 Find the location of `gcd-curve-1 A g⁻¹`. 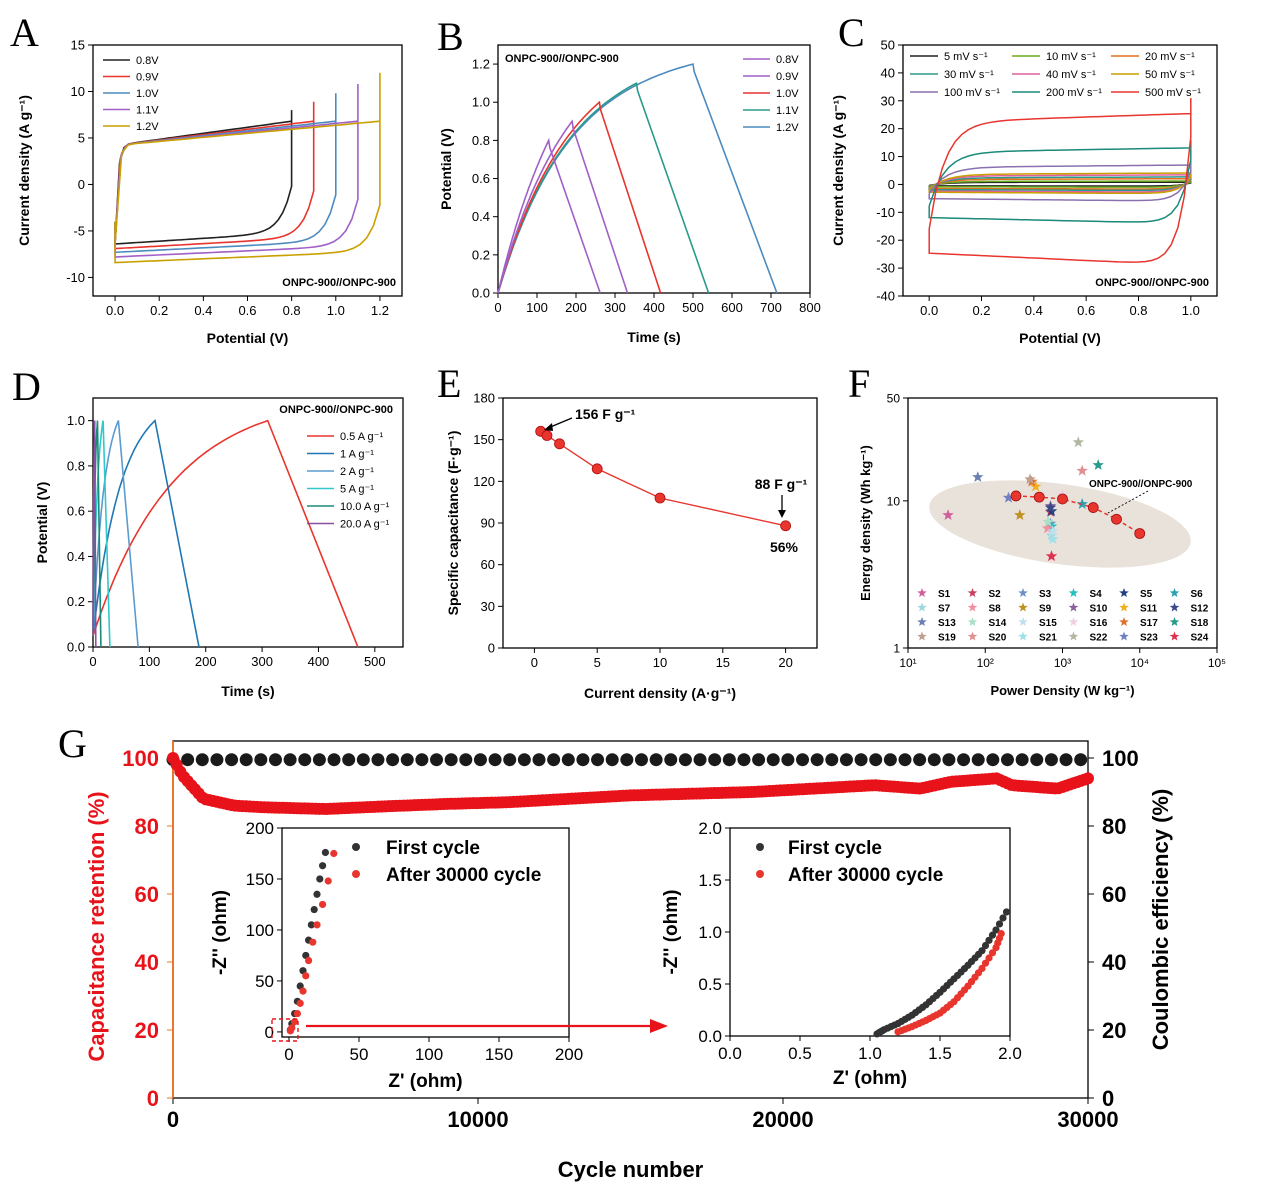

gcd-curve-1 A g⁻¹ is located at coordinates (146, 533).